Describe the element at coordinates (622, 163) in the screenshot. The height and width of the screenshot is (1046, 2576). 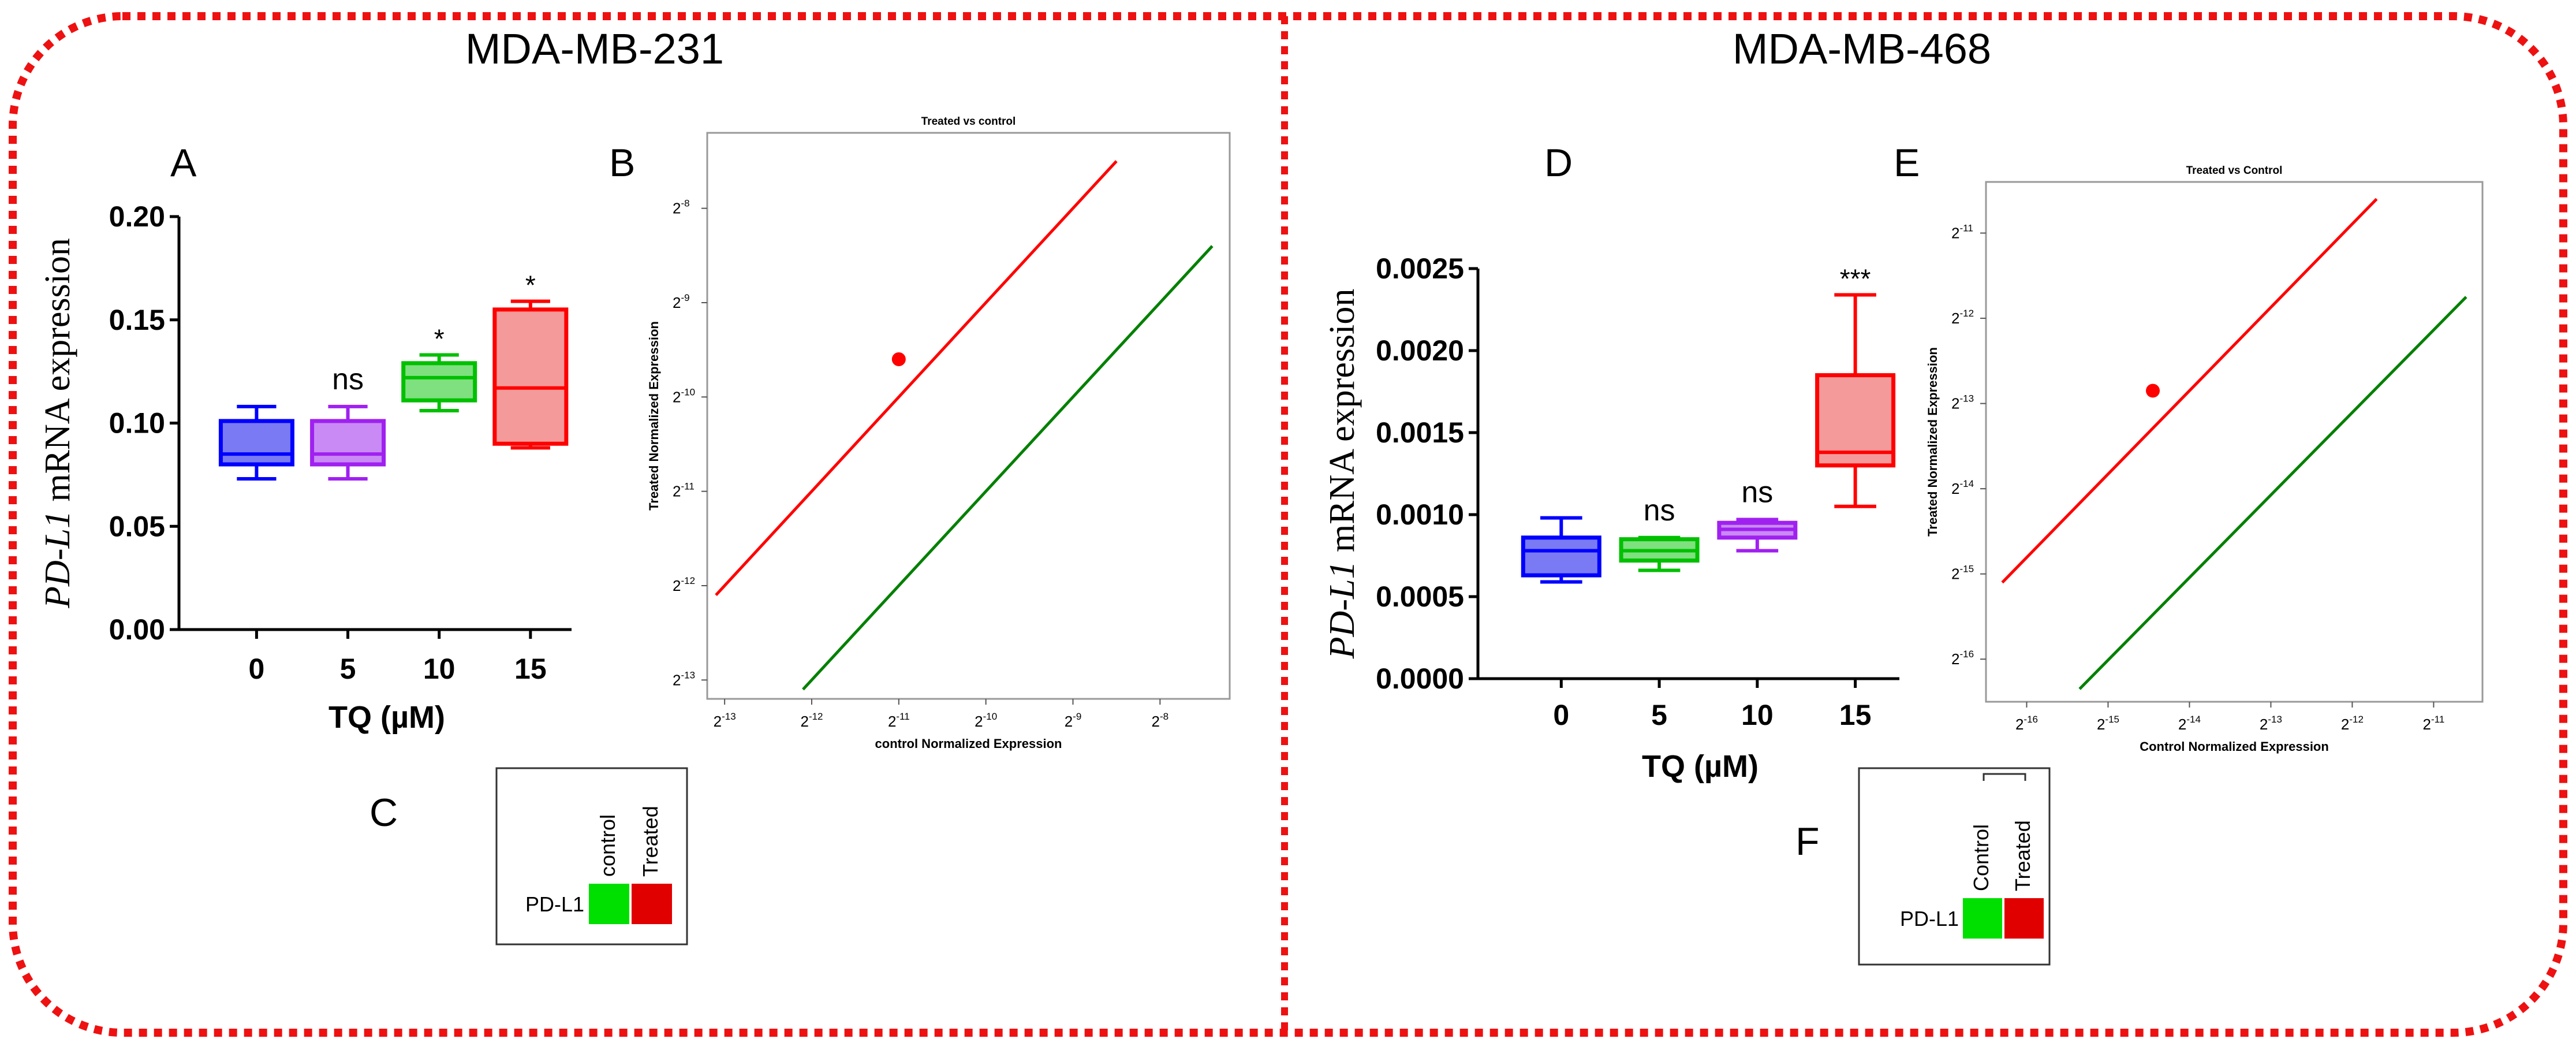
I see `panel-letter-B: B` at that location.